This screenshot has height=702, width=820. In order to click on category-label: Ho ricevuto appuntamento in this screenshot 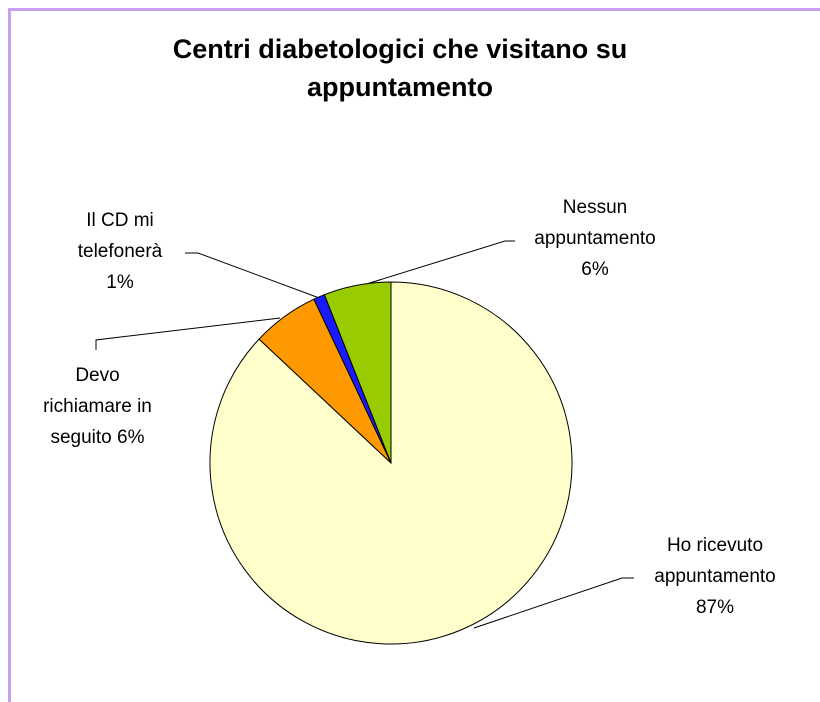, I will do `click(715, 561)`.